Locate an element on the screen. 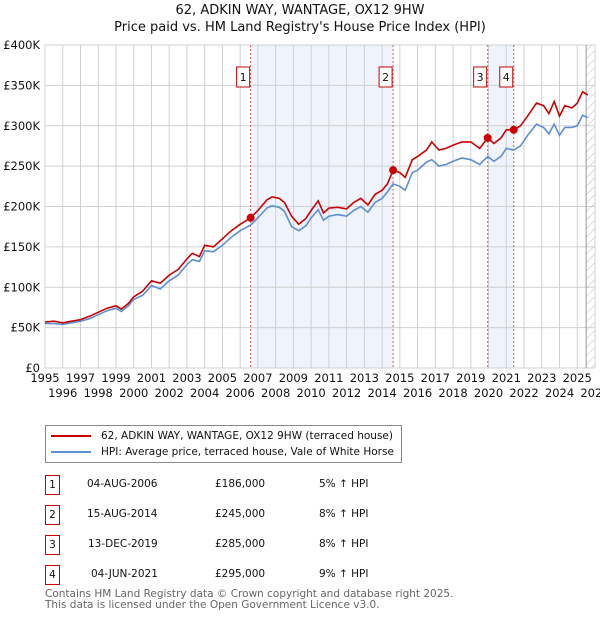 This screenshot has width=600, height=620. x-tick-label: 2000 is located at coordinates (133, 393).